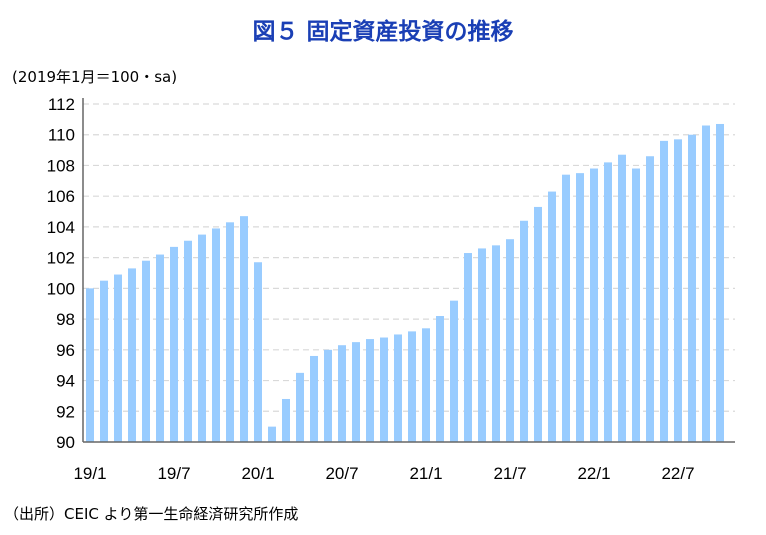 The height and width of the screenshot is (535, 766). I want to click on y-axis-unit-label: (2019年1月＝100・sa), so click(95, 77).